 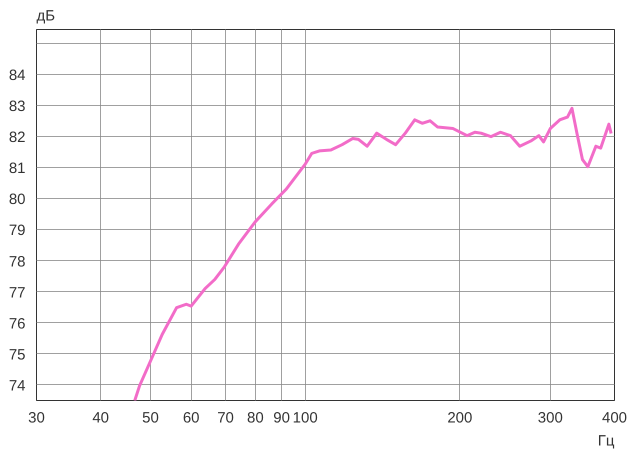 I want to click on x-tick-label: 90, so click(x=281, y=418).